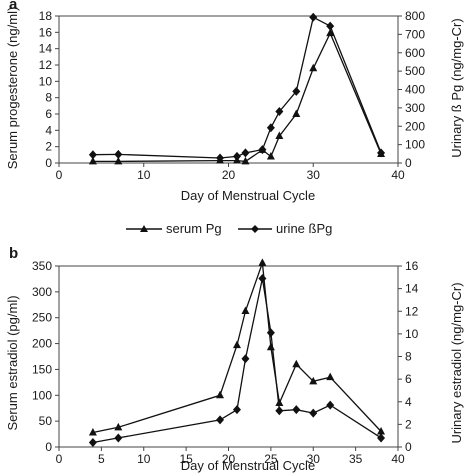 Image resolution: width=474 pixels, height=474 pixels. Describe the element at coordinates (144, 459) in the screenshot. I see `panel-b-x-tick-label: 10` at that location.